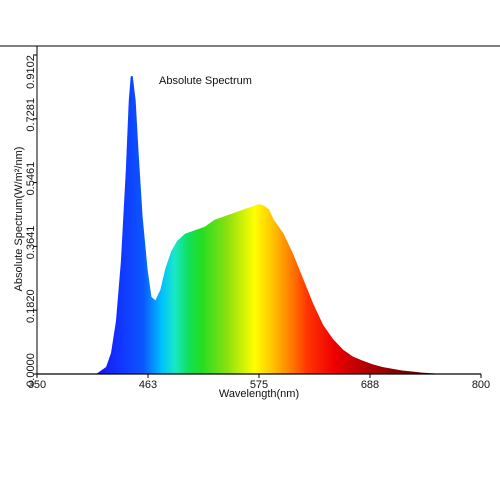  Describe the element at coordinates (31, 220) in the screenshot. I see `y-axis-ticks: 0.0000 0.1820 0.3641 0.5461 0.7281 0.9102` at that location.